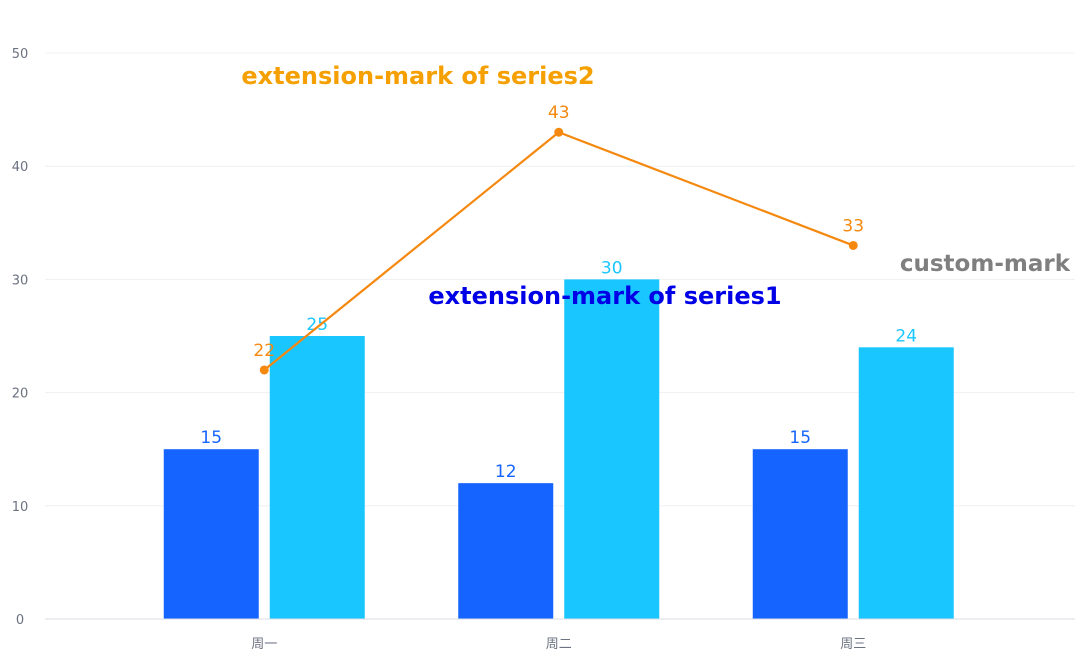 The width and height of the screenshot is (1088, 659). What do you see at coordinates (604, 296) in the screenshot?
I see `annotation-series1: extension-mark of series1` at bounding box center [604, 296].